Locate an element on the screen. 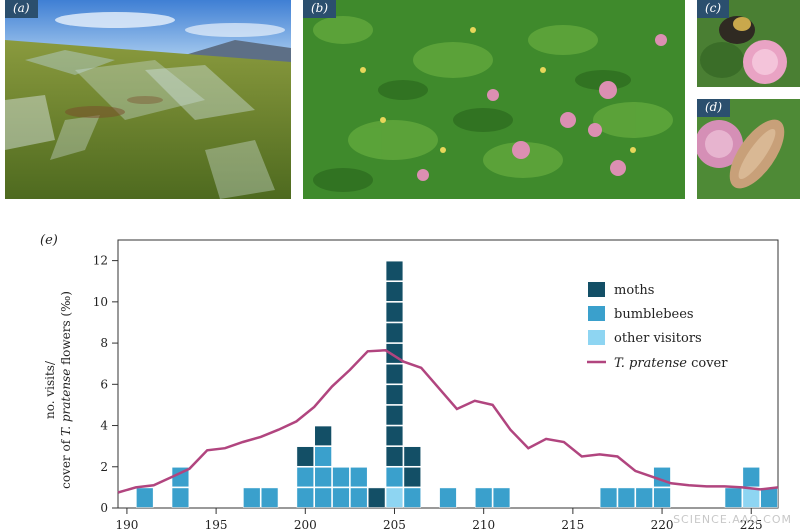 The image size is (800, 530). x-tick-label: 215 is located at coordinates (572, 524).